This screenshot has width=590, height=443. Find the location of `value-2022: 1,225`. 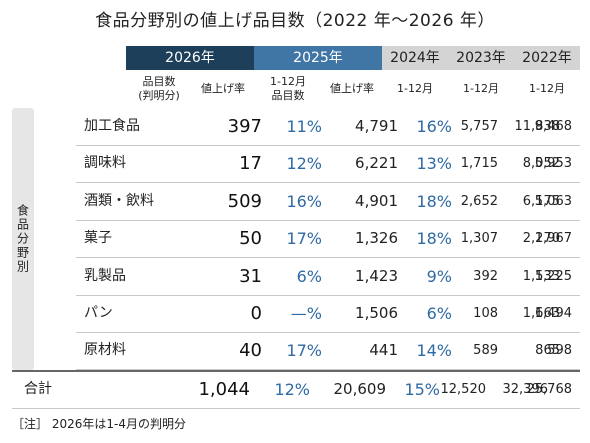

value-2022: 1,225 is located at coordinates (553, 276).